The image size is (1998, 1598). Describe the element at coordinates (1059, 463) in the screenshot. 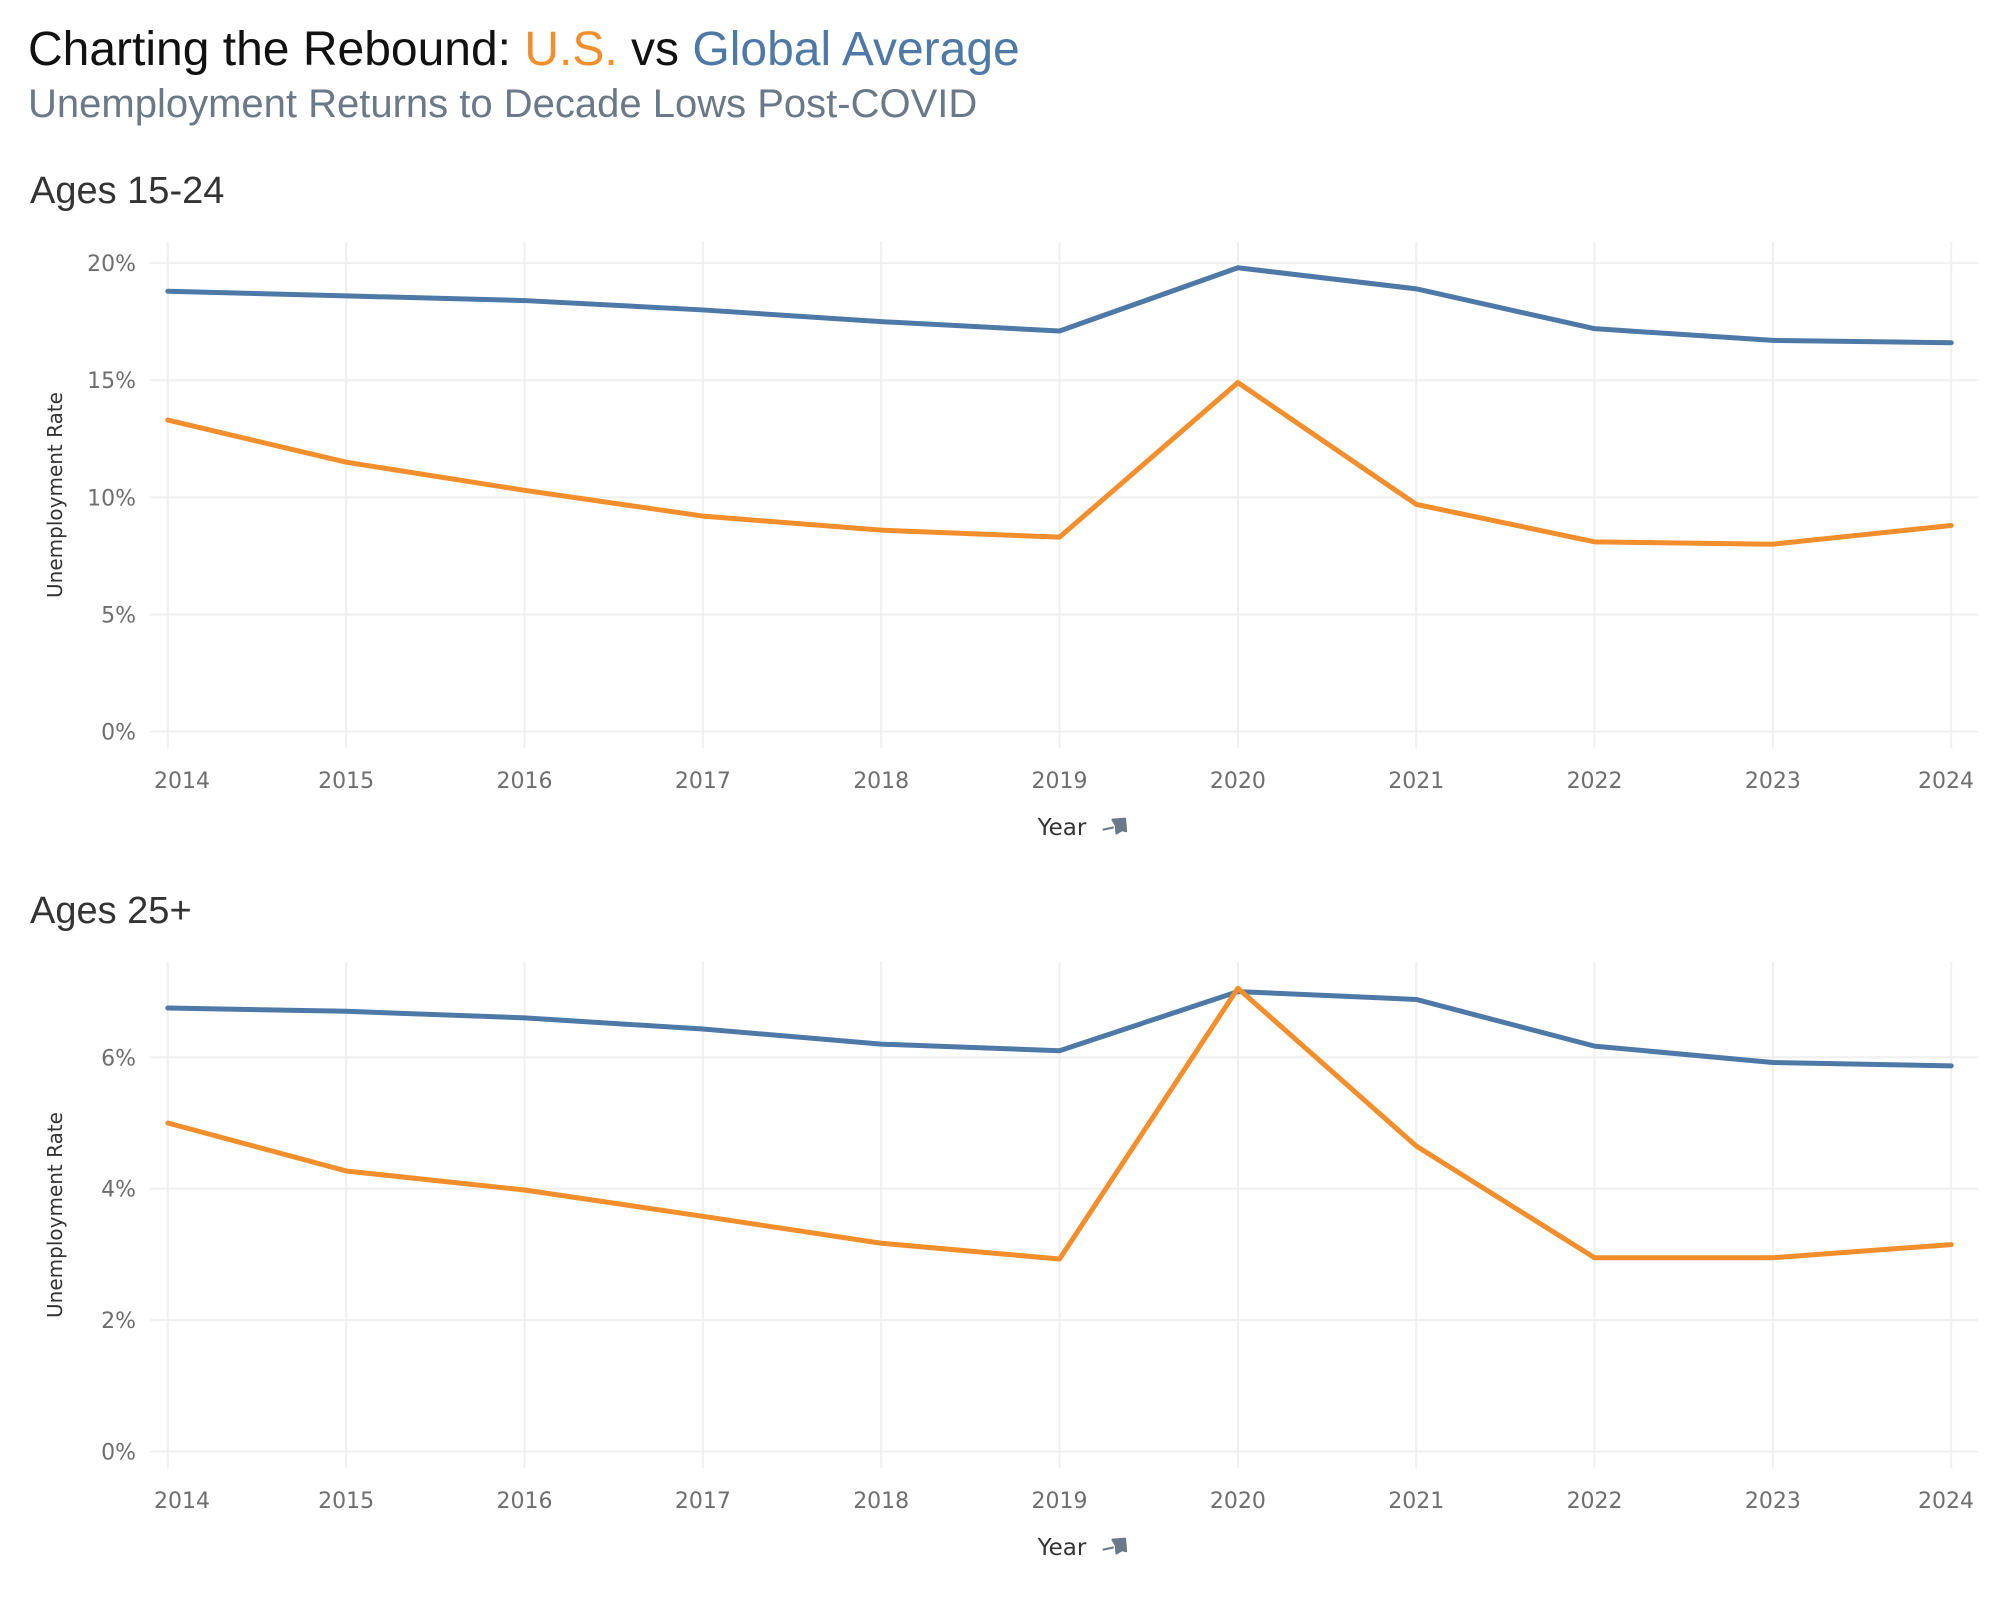

I see `series-line-u-s` at that location.